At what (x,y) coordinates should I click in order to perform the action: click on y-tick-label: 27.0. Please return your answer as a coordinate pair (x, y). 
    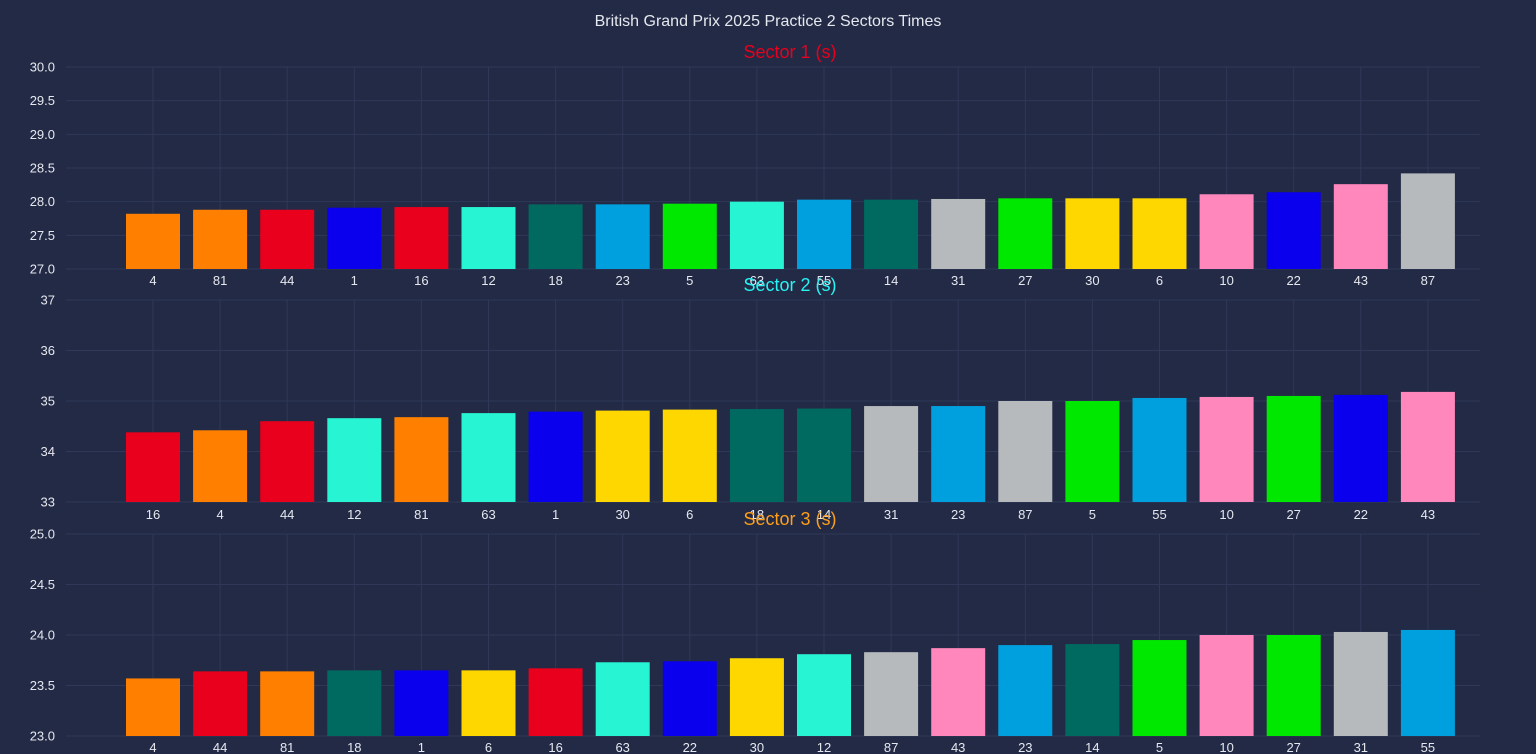
    Looking at the image, I should click on (42, 269).